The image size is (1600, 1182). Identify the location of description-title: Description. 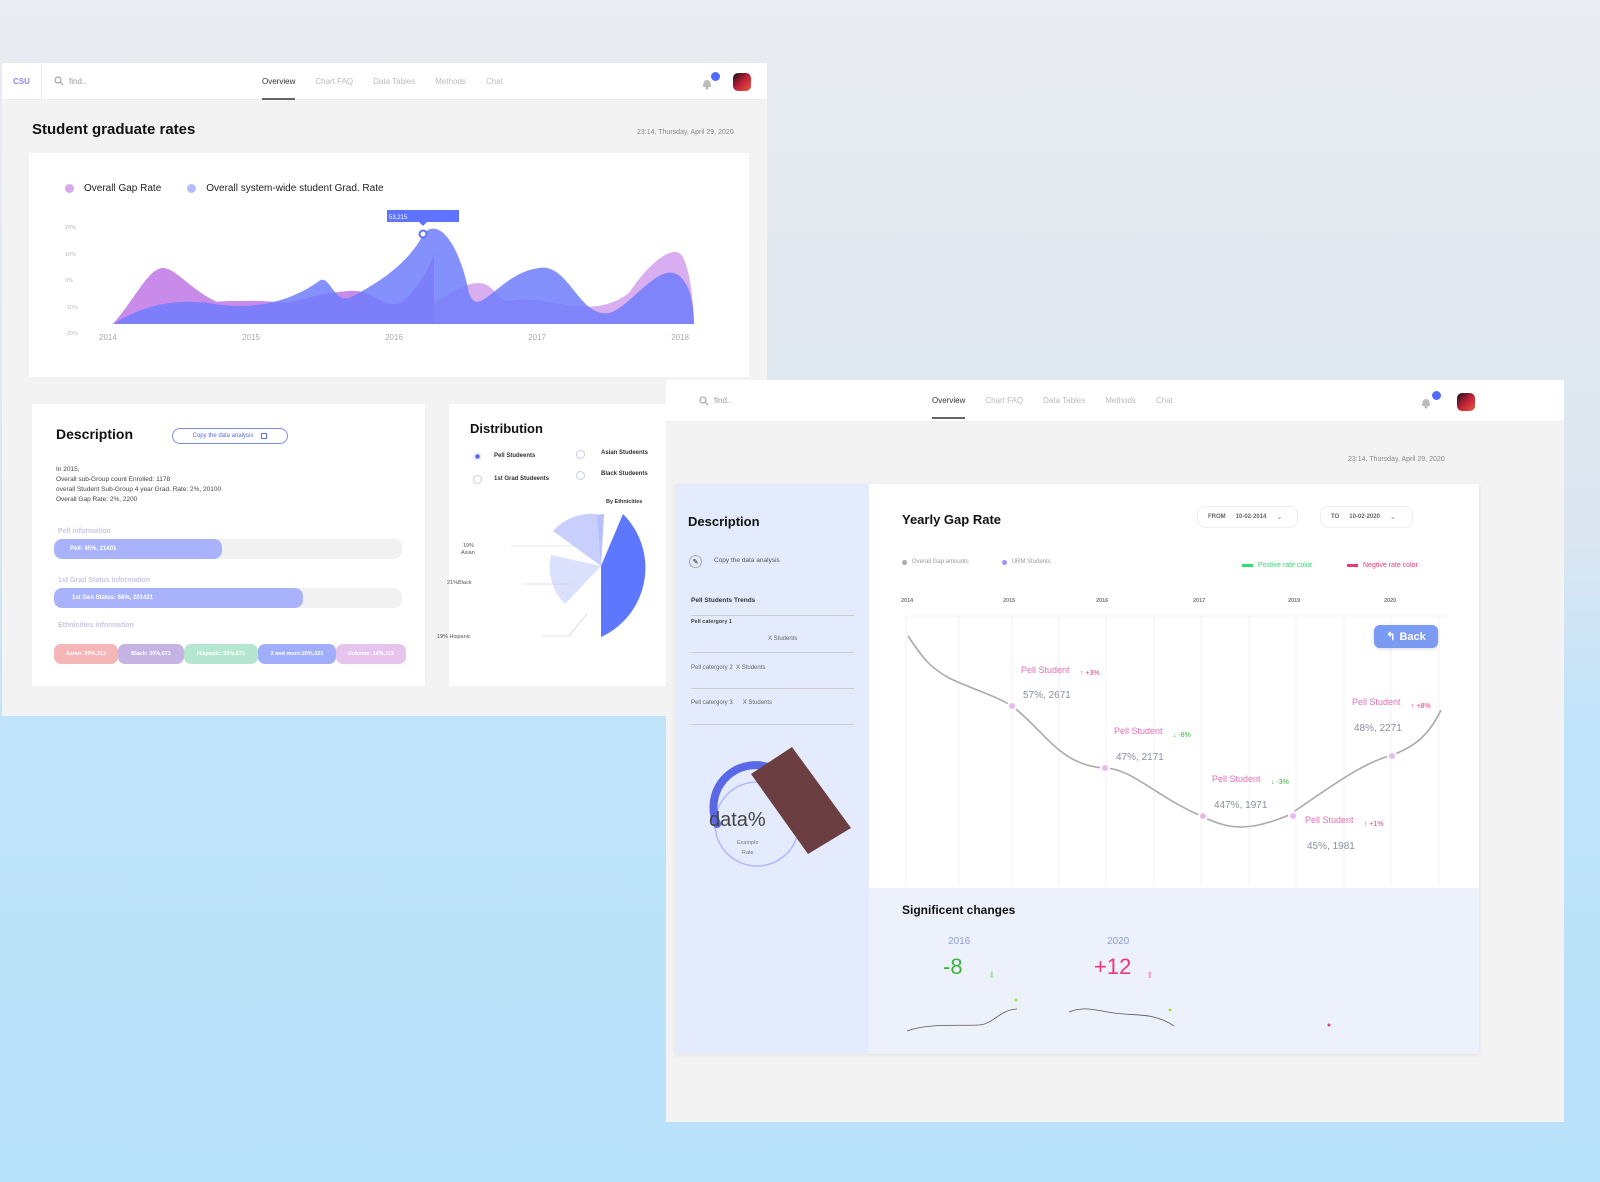
(95, 434).